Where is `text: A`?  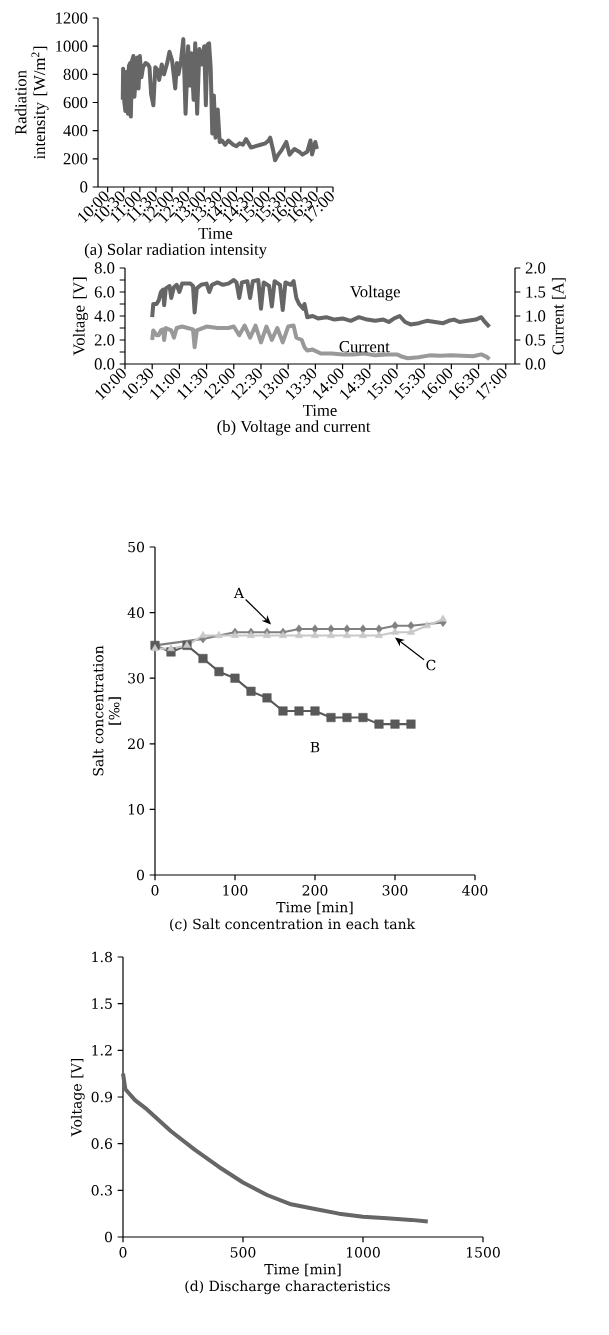
text: A is located at coordinates (239, 593).